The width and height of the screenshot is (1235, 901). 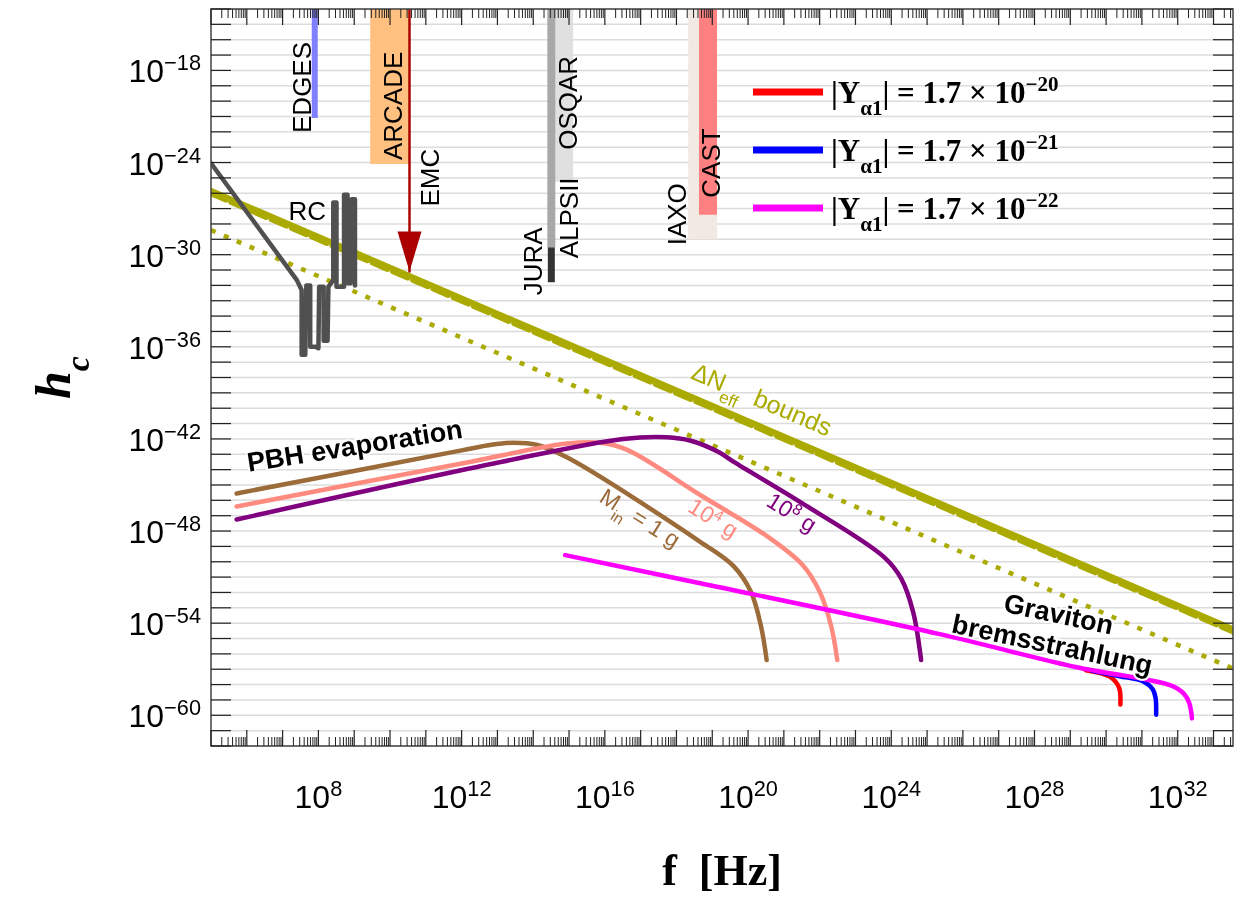 What do you see at coordinates (569, 218) in the screenshot?
I see `annotation: ALPSII` at bounding box center [569, 218].